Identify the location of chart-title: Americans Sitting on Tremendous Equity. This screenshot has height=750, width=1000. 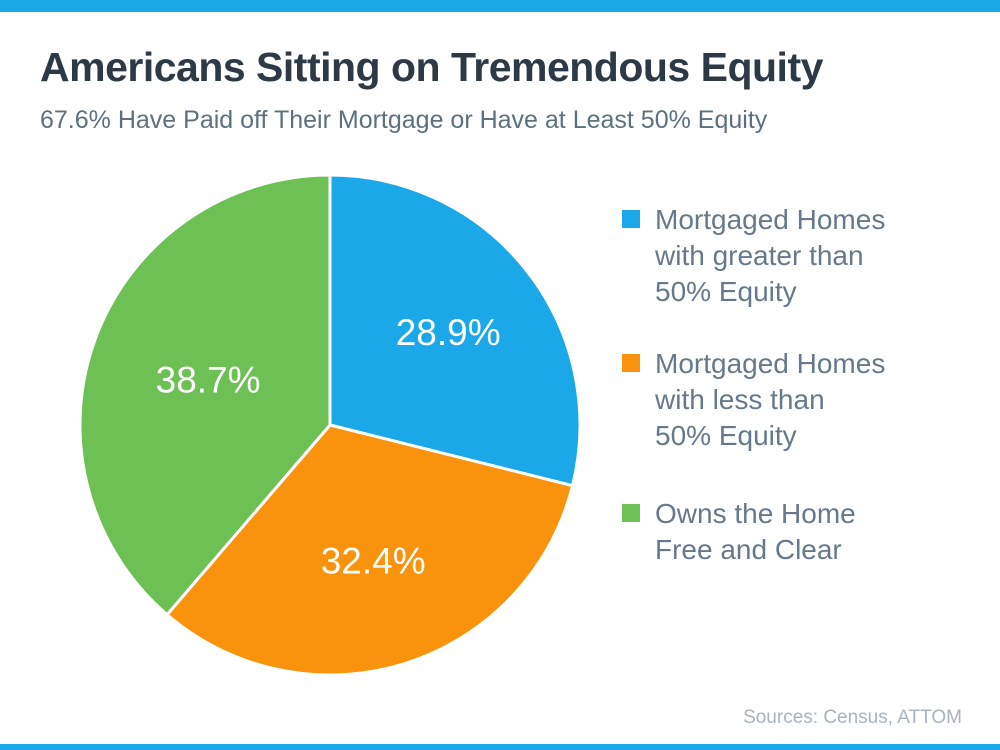
(431, 67).